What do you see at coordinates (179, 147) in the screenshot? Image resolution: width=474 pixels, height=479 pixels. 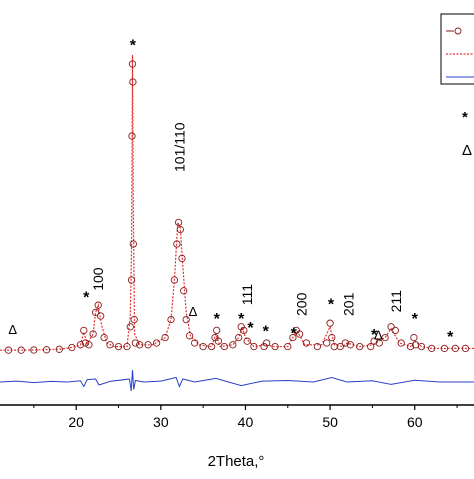 I see `peak-label: 101/110` at bounding box center [179, 147].